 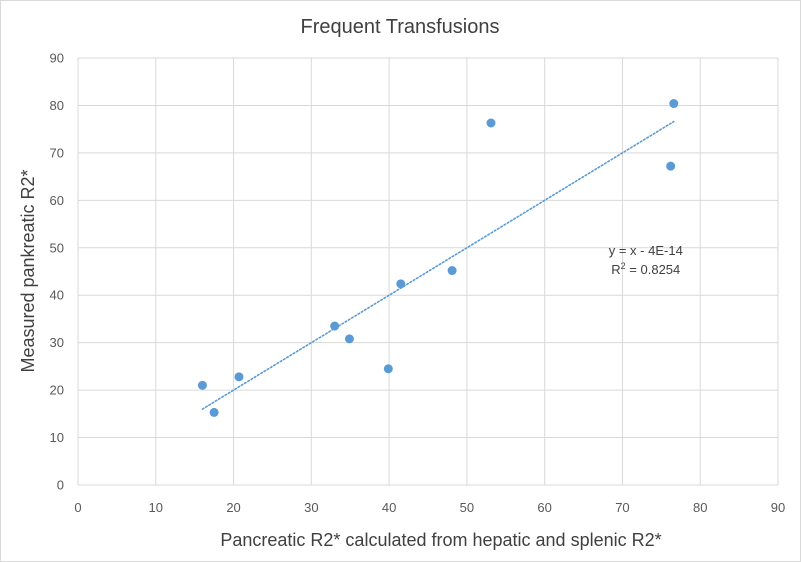 I want to click on y-tick-label: 40, so click(x=57, y=295).